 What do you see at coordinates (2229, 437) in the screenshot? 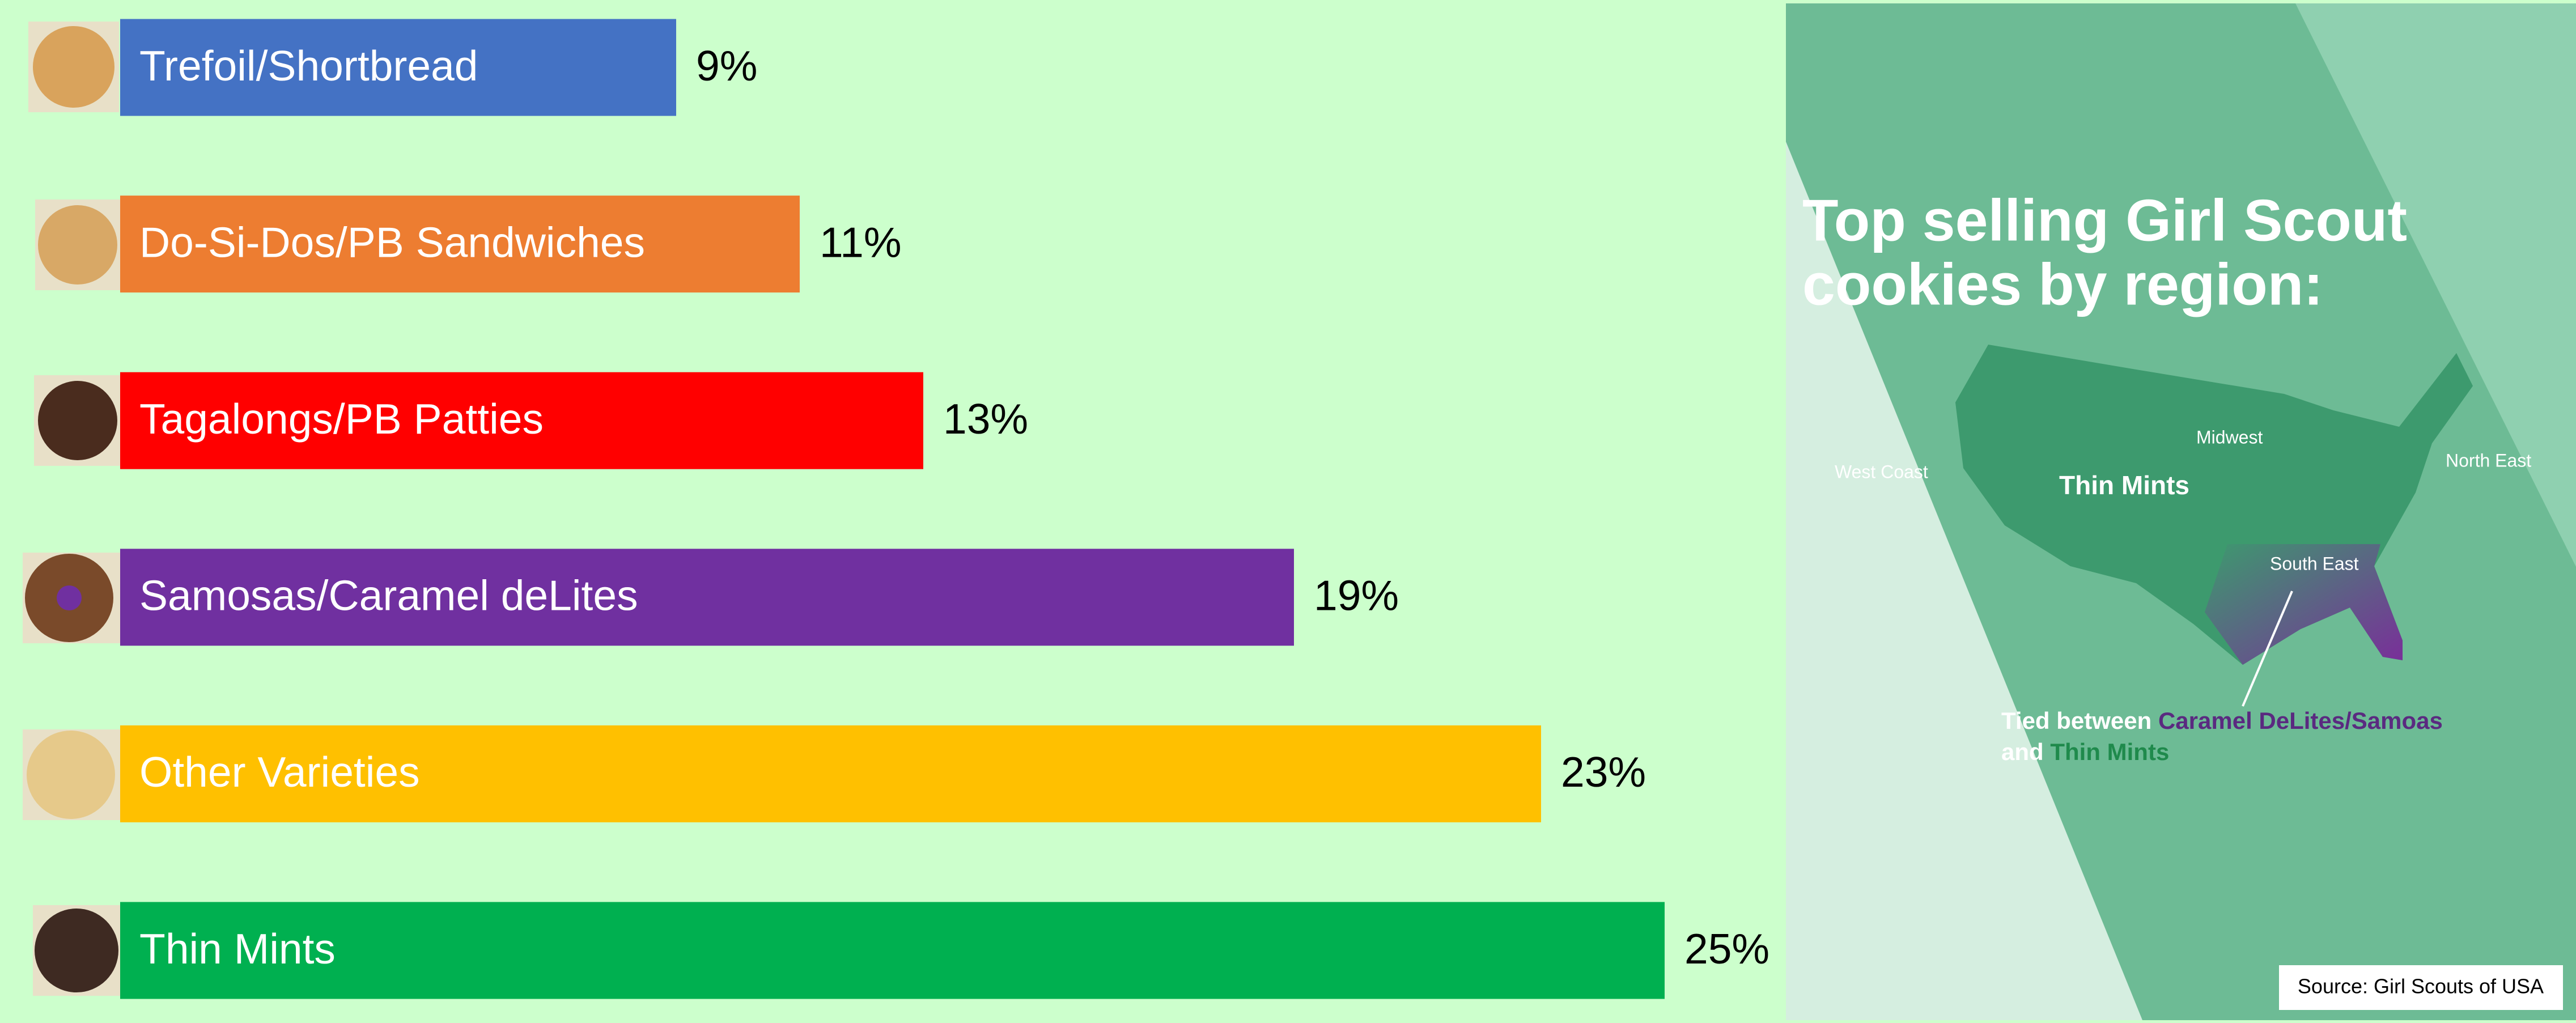
I see `region-label: Midwest` at bounding box center [2229, 437].